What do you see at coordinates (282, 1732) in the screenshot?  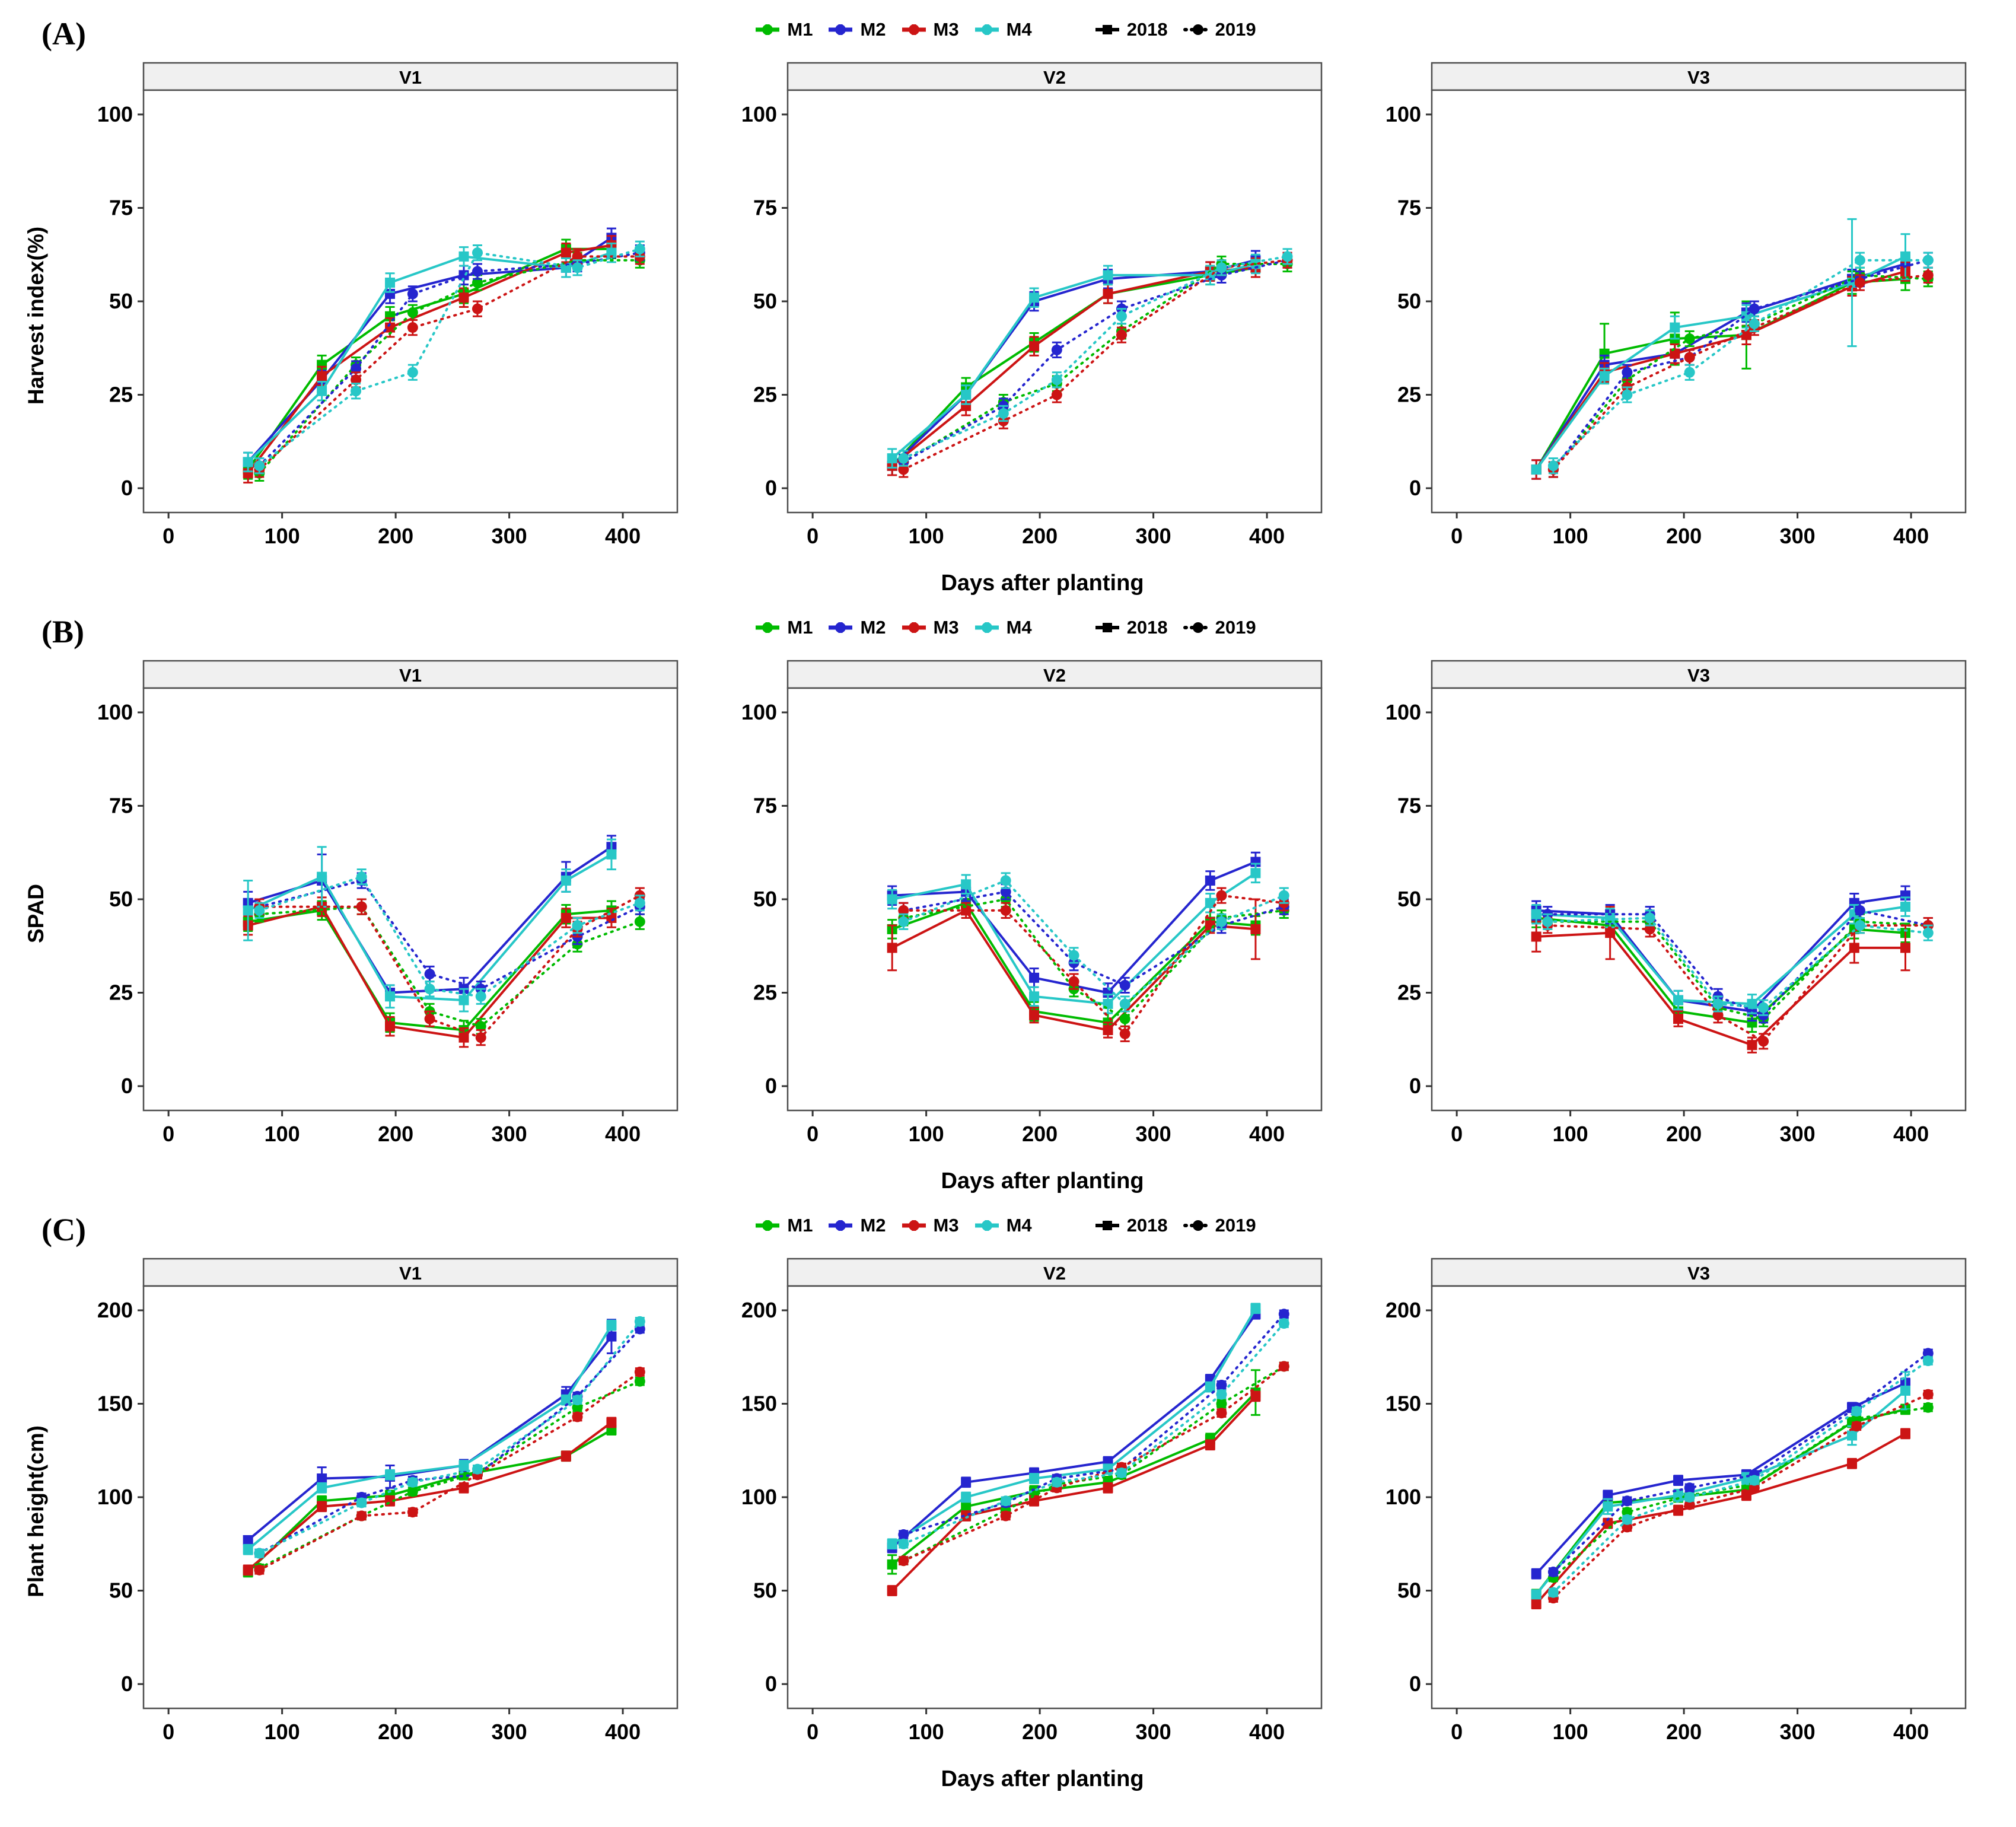 I see `x-tick-label: 100` at bounding box center [282, 1732].